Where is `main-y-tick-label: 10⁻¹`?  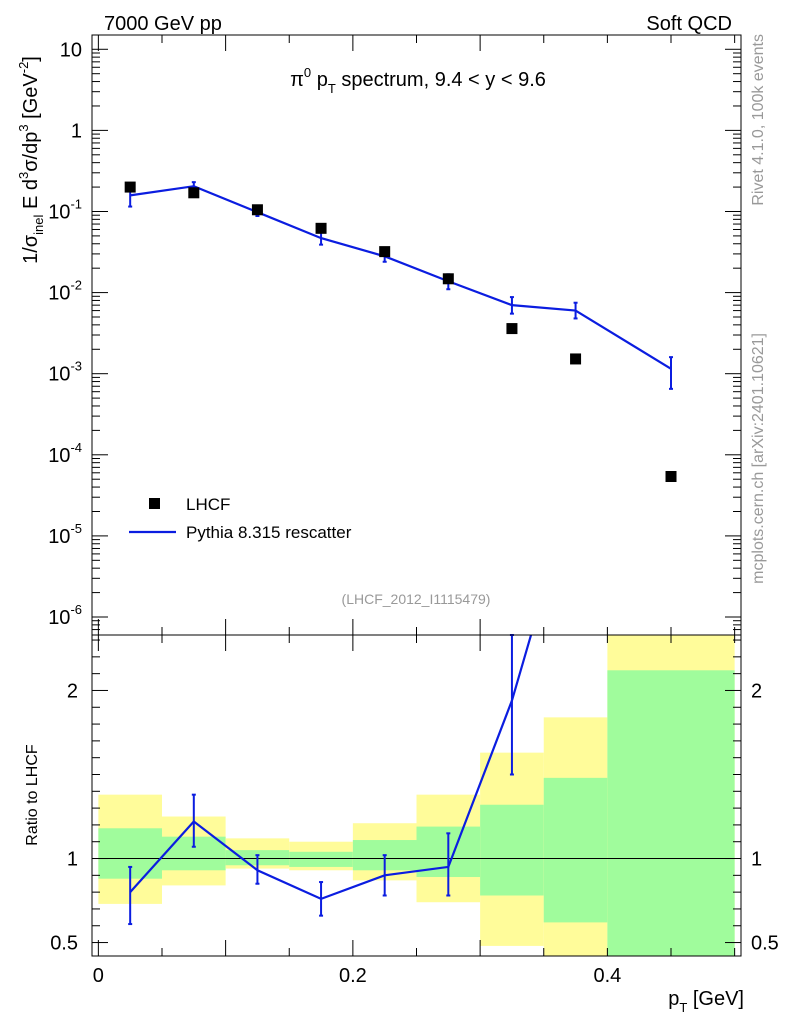
main-y-tick-label: 10⁻¹ is located at coordinates (65, 209).